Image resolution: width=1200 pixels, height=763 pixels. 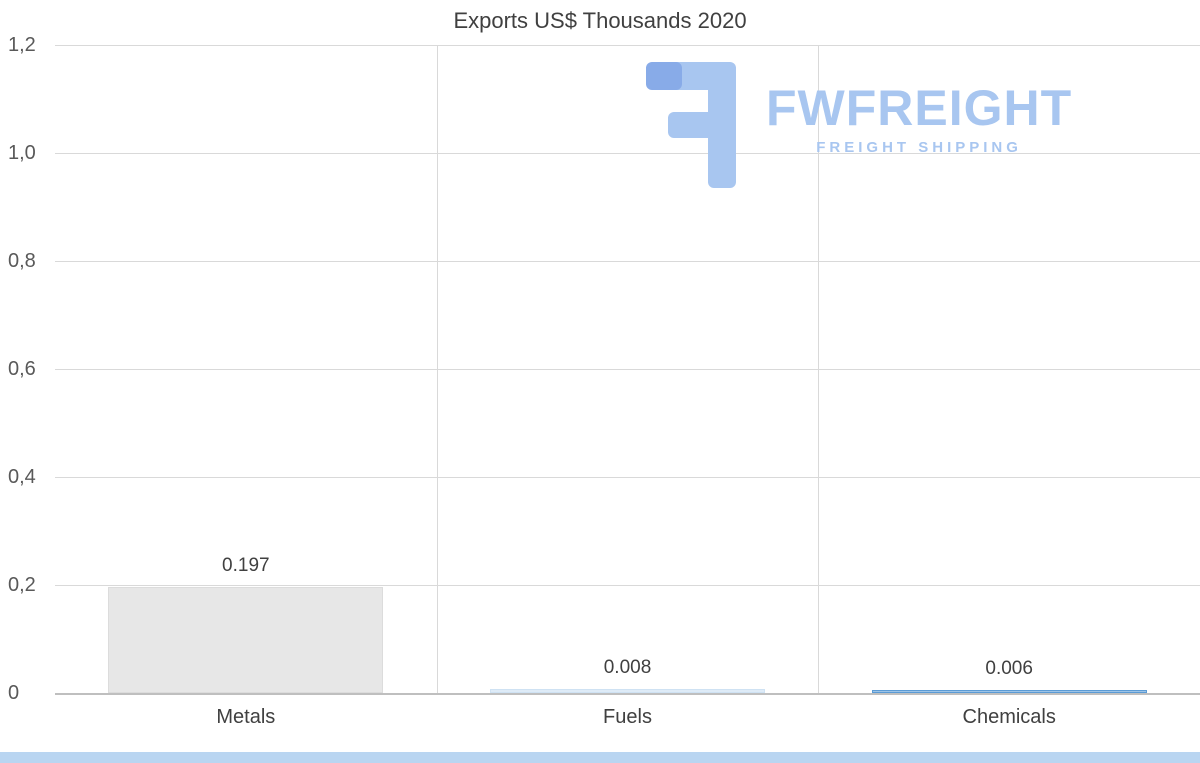 I want to click on y-tick-label: 1,0, so click(x=22, y=153).